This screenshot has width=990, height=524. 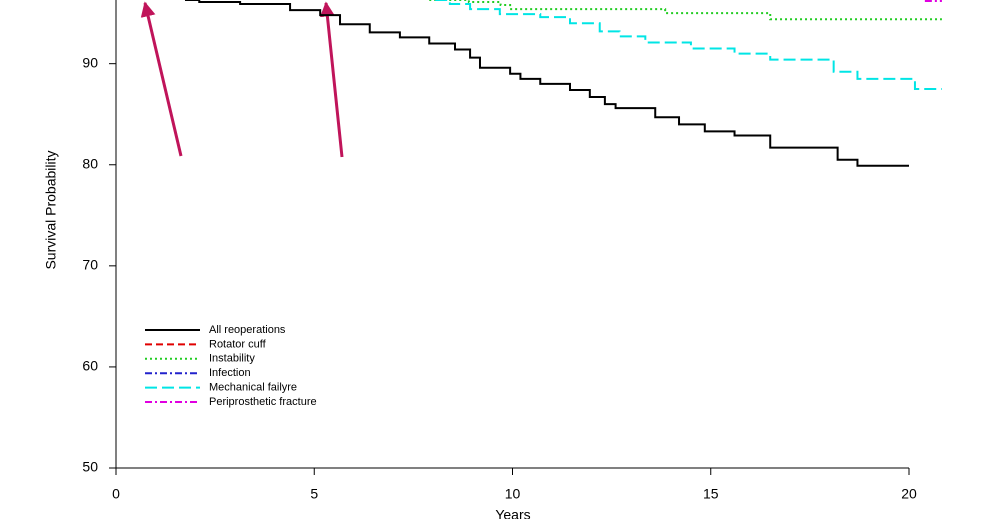 What do you see at coordinates (90, 467) in the screenshot?
I see `y-tick-label: 50` at bounding box center [90, 467].